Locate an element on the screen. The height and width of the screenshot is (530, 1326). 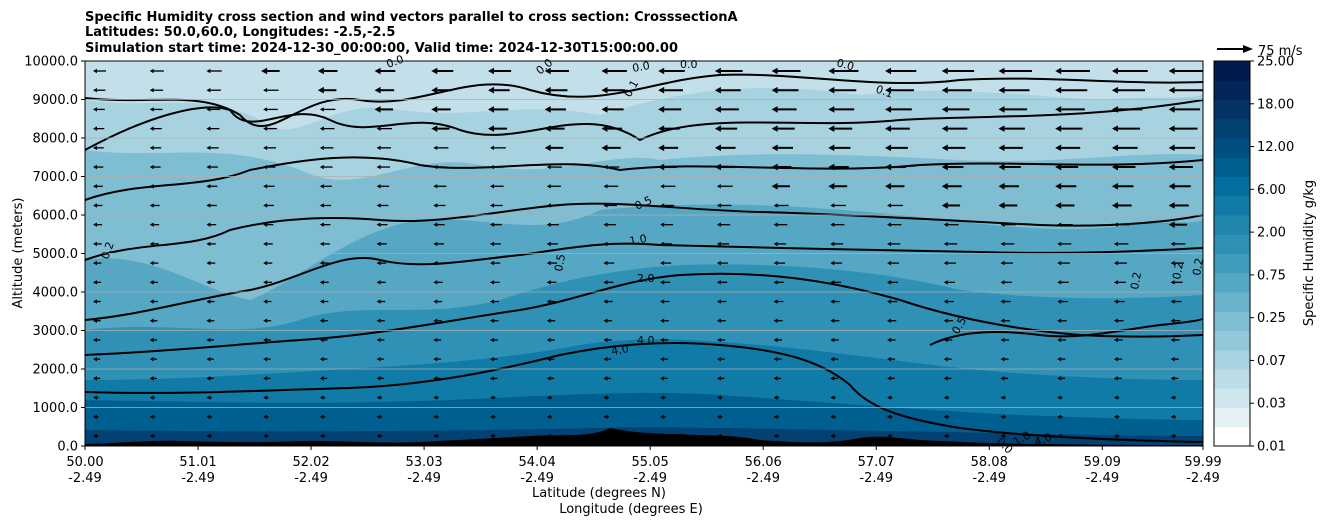
x-tick-label-lat: 59.99 is located at coordinates (1202, 462).